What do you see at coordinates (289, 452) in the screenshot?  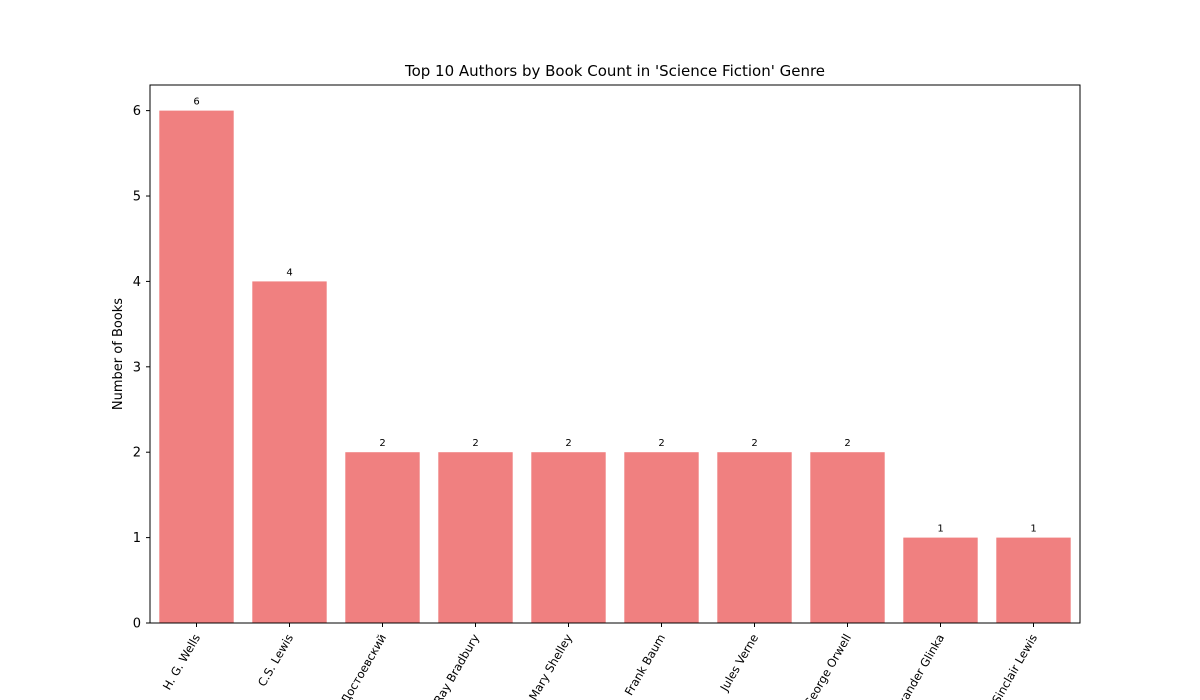 I see `bar-c-s-lewis` at bounding box center [289, 452].